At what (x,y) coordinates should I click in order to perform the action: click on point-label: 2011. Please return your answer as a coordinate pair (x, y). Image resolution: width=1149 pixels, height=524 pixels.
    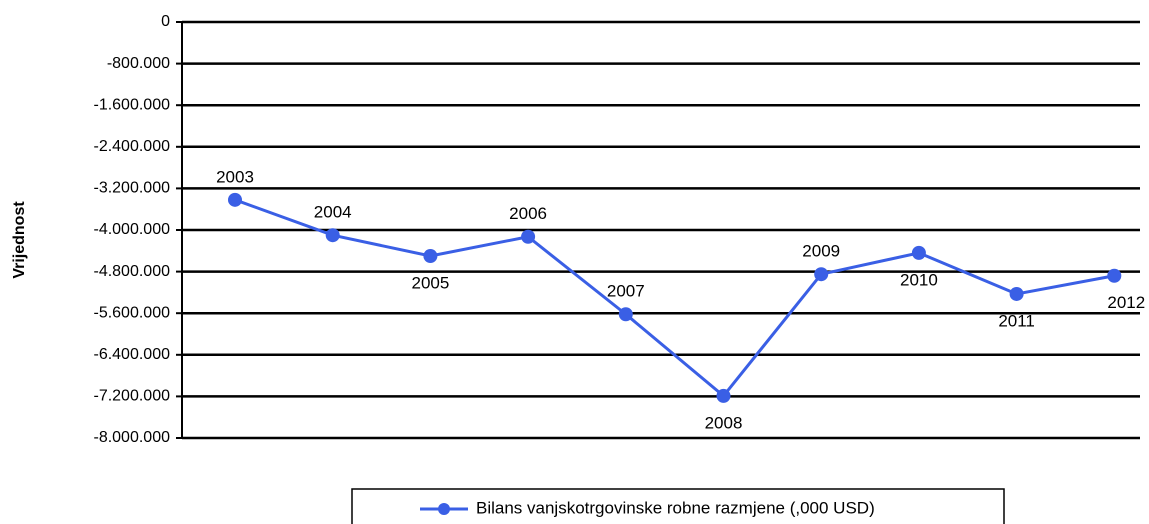
    Looking at the image, I should click on (1016, 320).